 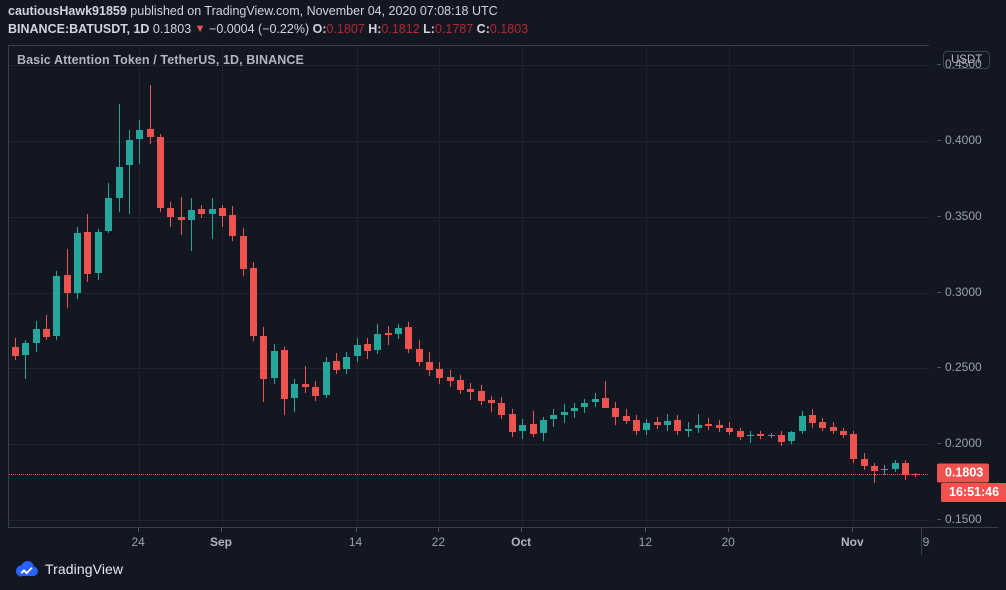 I want to click on open-value: 0.1807, so click(x=345, y=29).